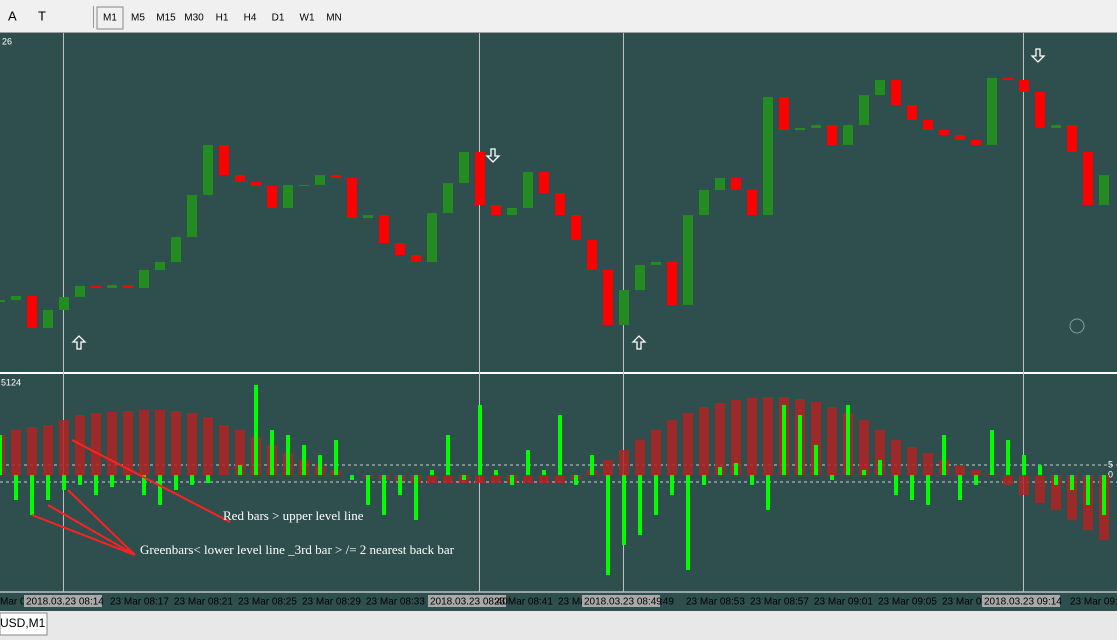  Describe the element at coordinates (250, 18) in the screenshot. I see `timeframe-button: H4` at that location.